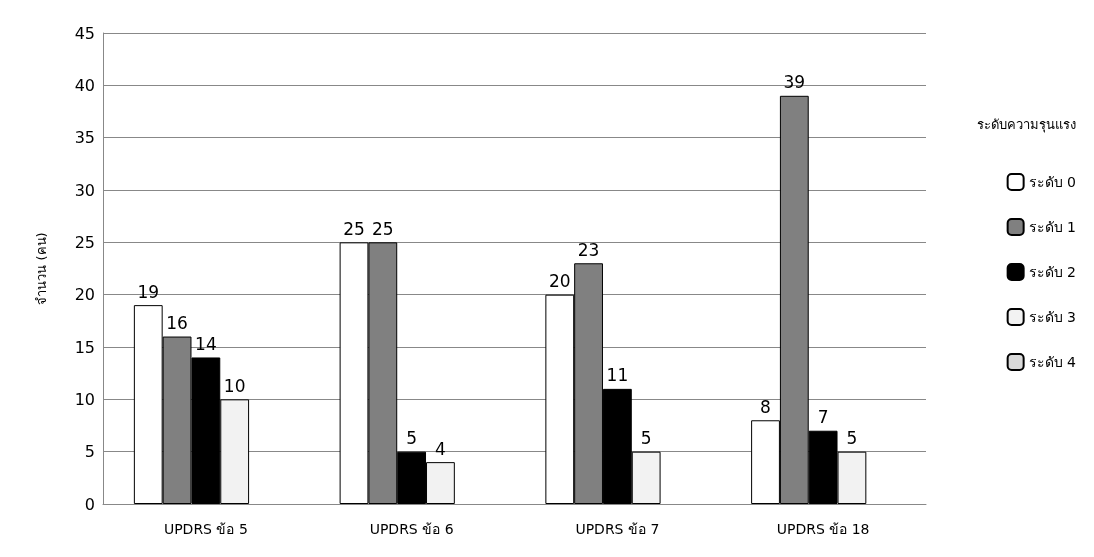 Image resolution: width=1094 pixels, height=557 pixels. Describe the element at coordinates (1052, 272) in the screenshot. I see `legend-label: ระดับ 2` at that location.